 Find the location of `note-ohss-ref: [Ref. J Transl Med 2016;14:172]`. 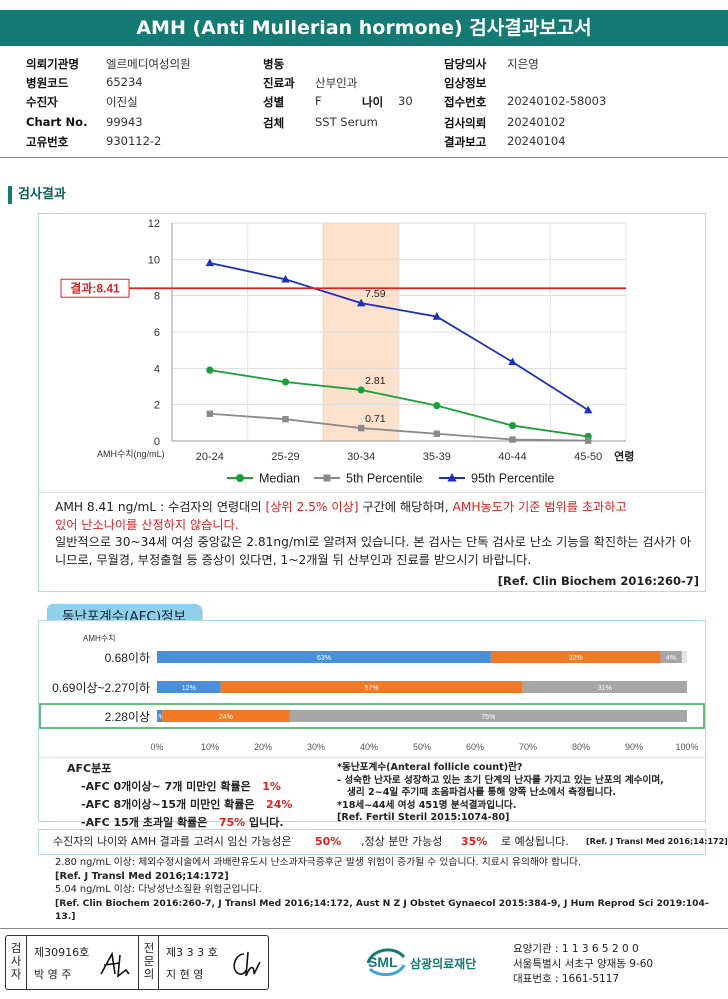

note-ohss-ref: [Ref. J Transl Med 2016;14:172] is located at coordinates (142, 876).